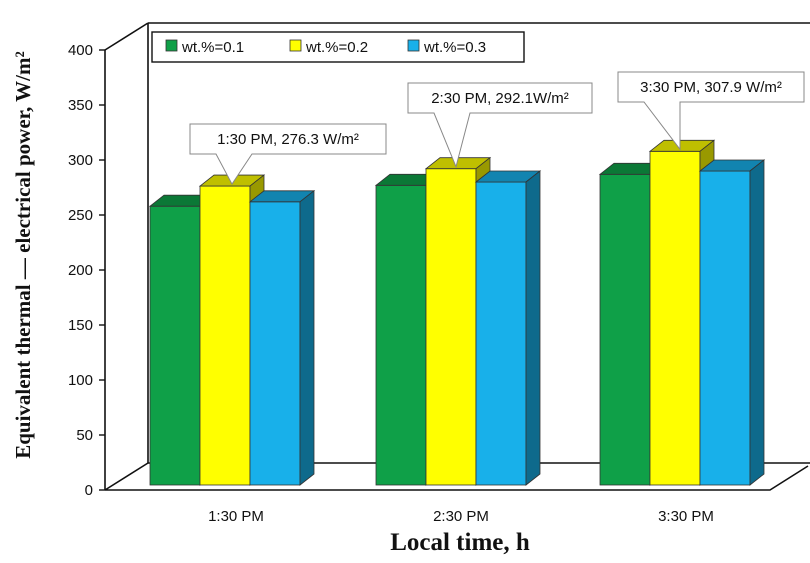 The height and width of the screenshot is (563, 810). I want to click on callout-label: 3:30 PM, 307.9 W/m², so click(711, 87).